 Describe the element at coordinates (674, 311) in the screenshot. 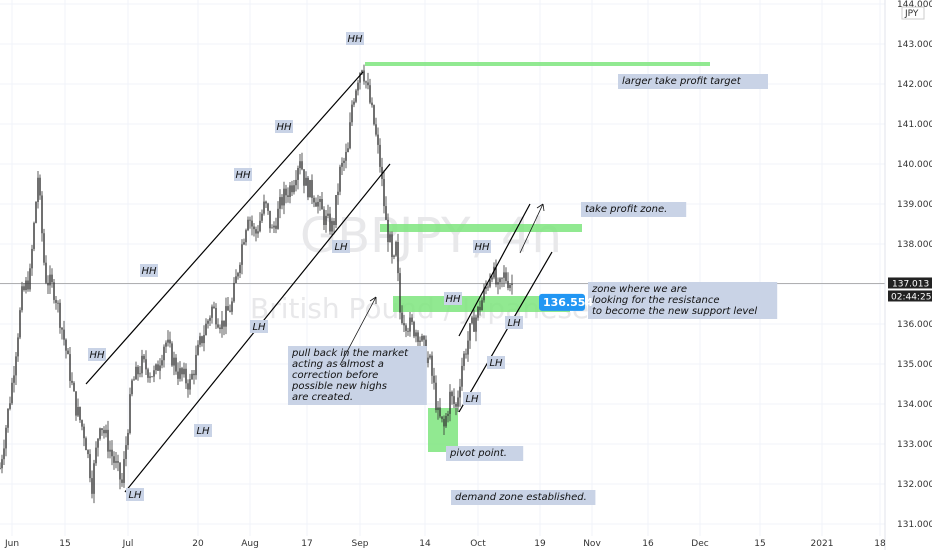

I see `annotation-text: to become the new support level` at that location.